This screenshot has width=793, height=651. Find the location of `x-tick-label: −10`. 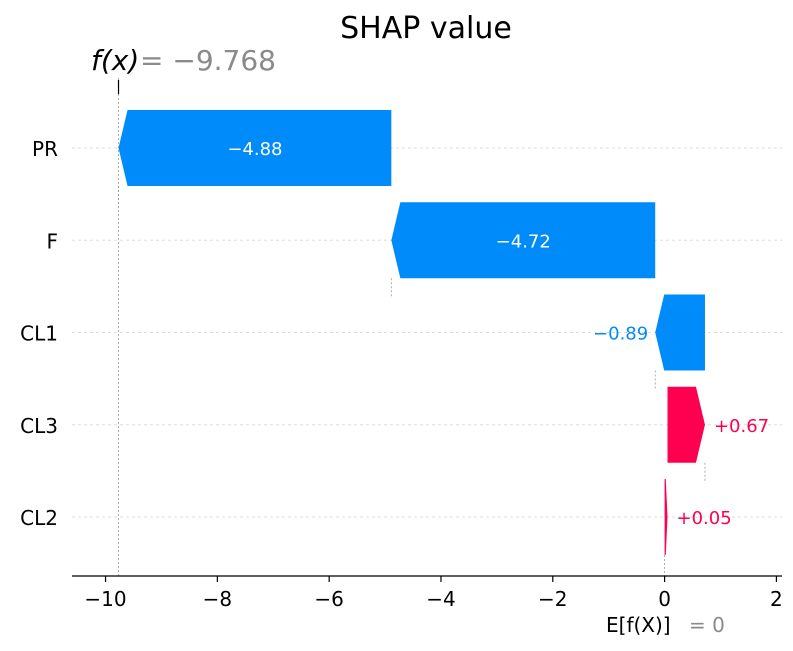

x-tick-label: −10 is located at coordinates (105, 599).